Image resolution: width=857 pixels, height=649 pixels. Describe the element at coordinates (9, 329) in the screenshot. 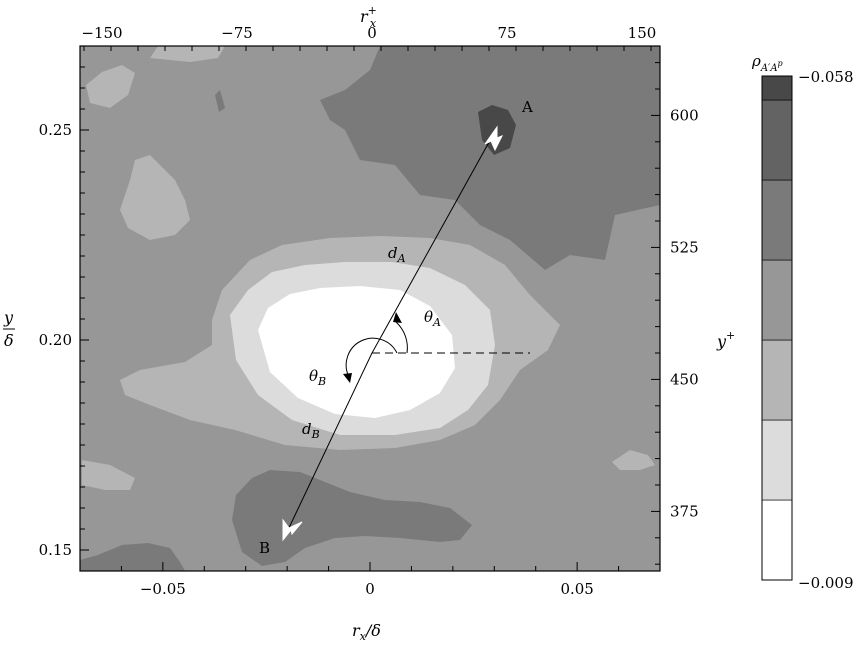

I see `y-axis-label: y δ` at that location.